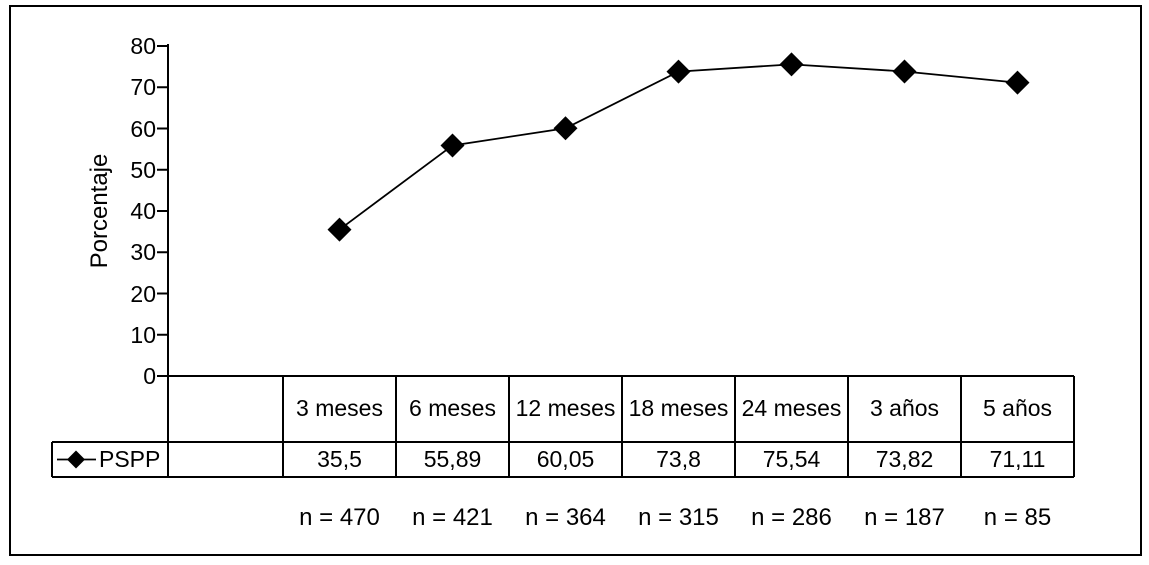 This screenshot has width=1149, height=565. Describe the element at coordinates (149, 376) in the screenshot. I see `y-tick-label: 0` at that location.